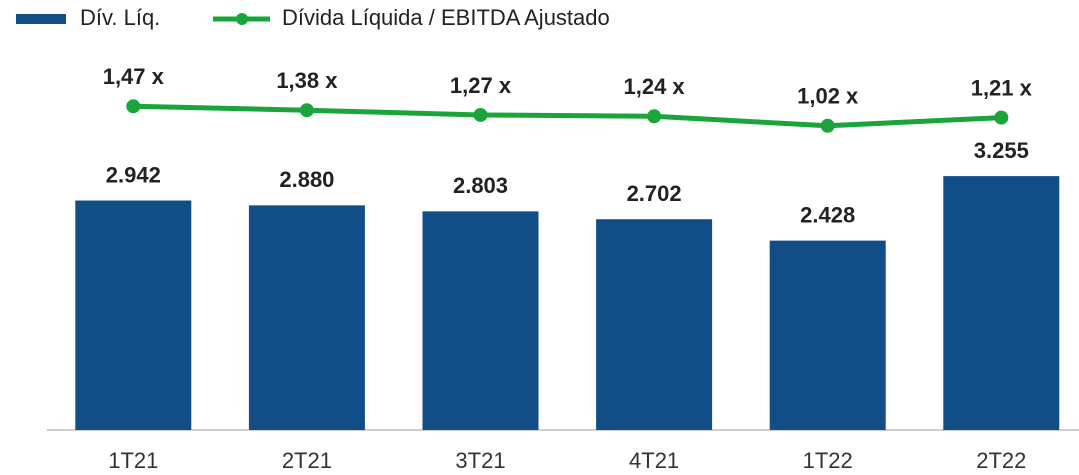 This screenshot has height=475, width=1079. Describe the element at coordinates (133, 174) in the screenshot. I see `data-label: 2.942` at that location.